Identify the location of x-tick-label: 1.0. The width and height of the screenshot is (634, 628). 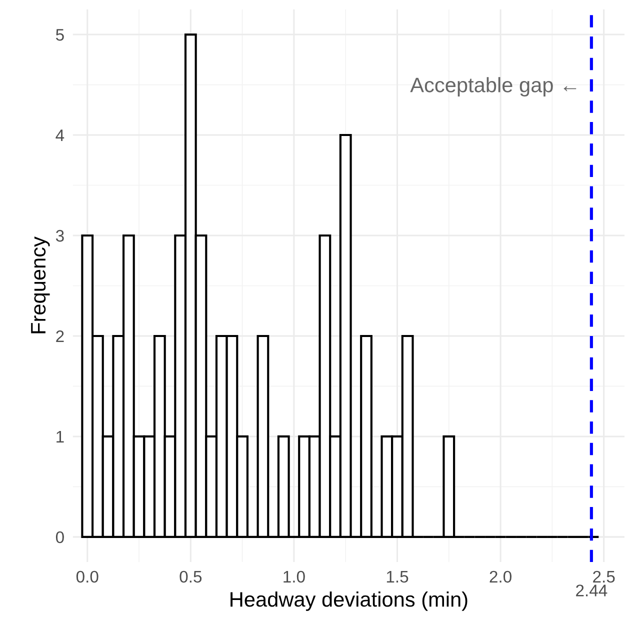
(294, 576).